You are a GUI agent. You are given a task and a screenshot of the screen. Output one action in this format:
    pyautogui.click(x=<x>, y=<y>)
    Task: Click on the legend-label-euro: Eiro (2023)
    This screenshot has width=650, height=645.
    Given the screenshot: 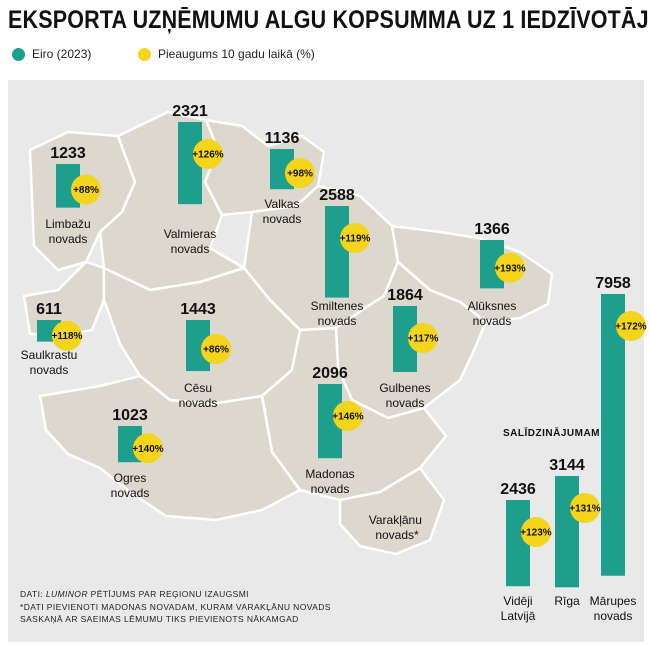 What is the action you would take?
    pyautogui.click(x=62, y=54)
    